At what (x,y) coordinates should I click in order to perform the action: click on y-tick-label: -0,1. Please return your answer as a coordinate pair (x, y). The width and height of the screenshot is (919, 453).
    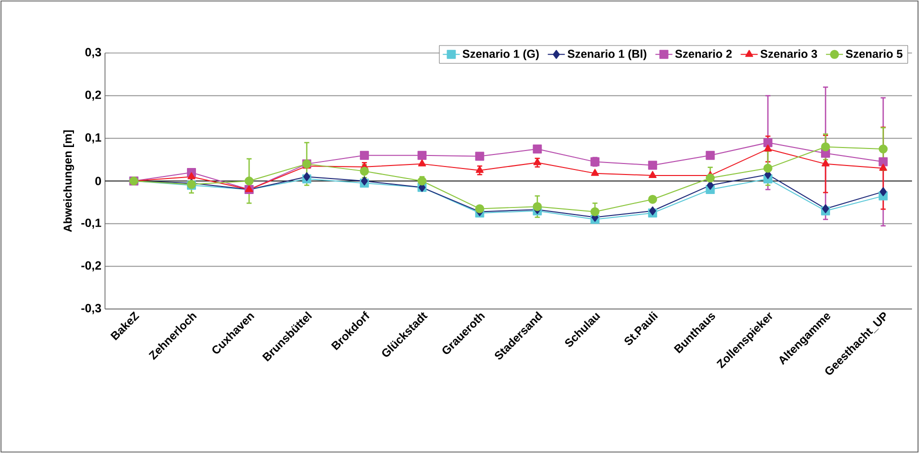
    Looking at the image, I should click on (91, 223).